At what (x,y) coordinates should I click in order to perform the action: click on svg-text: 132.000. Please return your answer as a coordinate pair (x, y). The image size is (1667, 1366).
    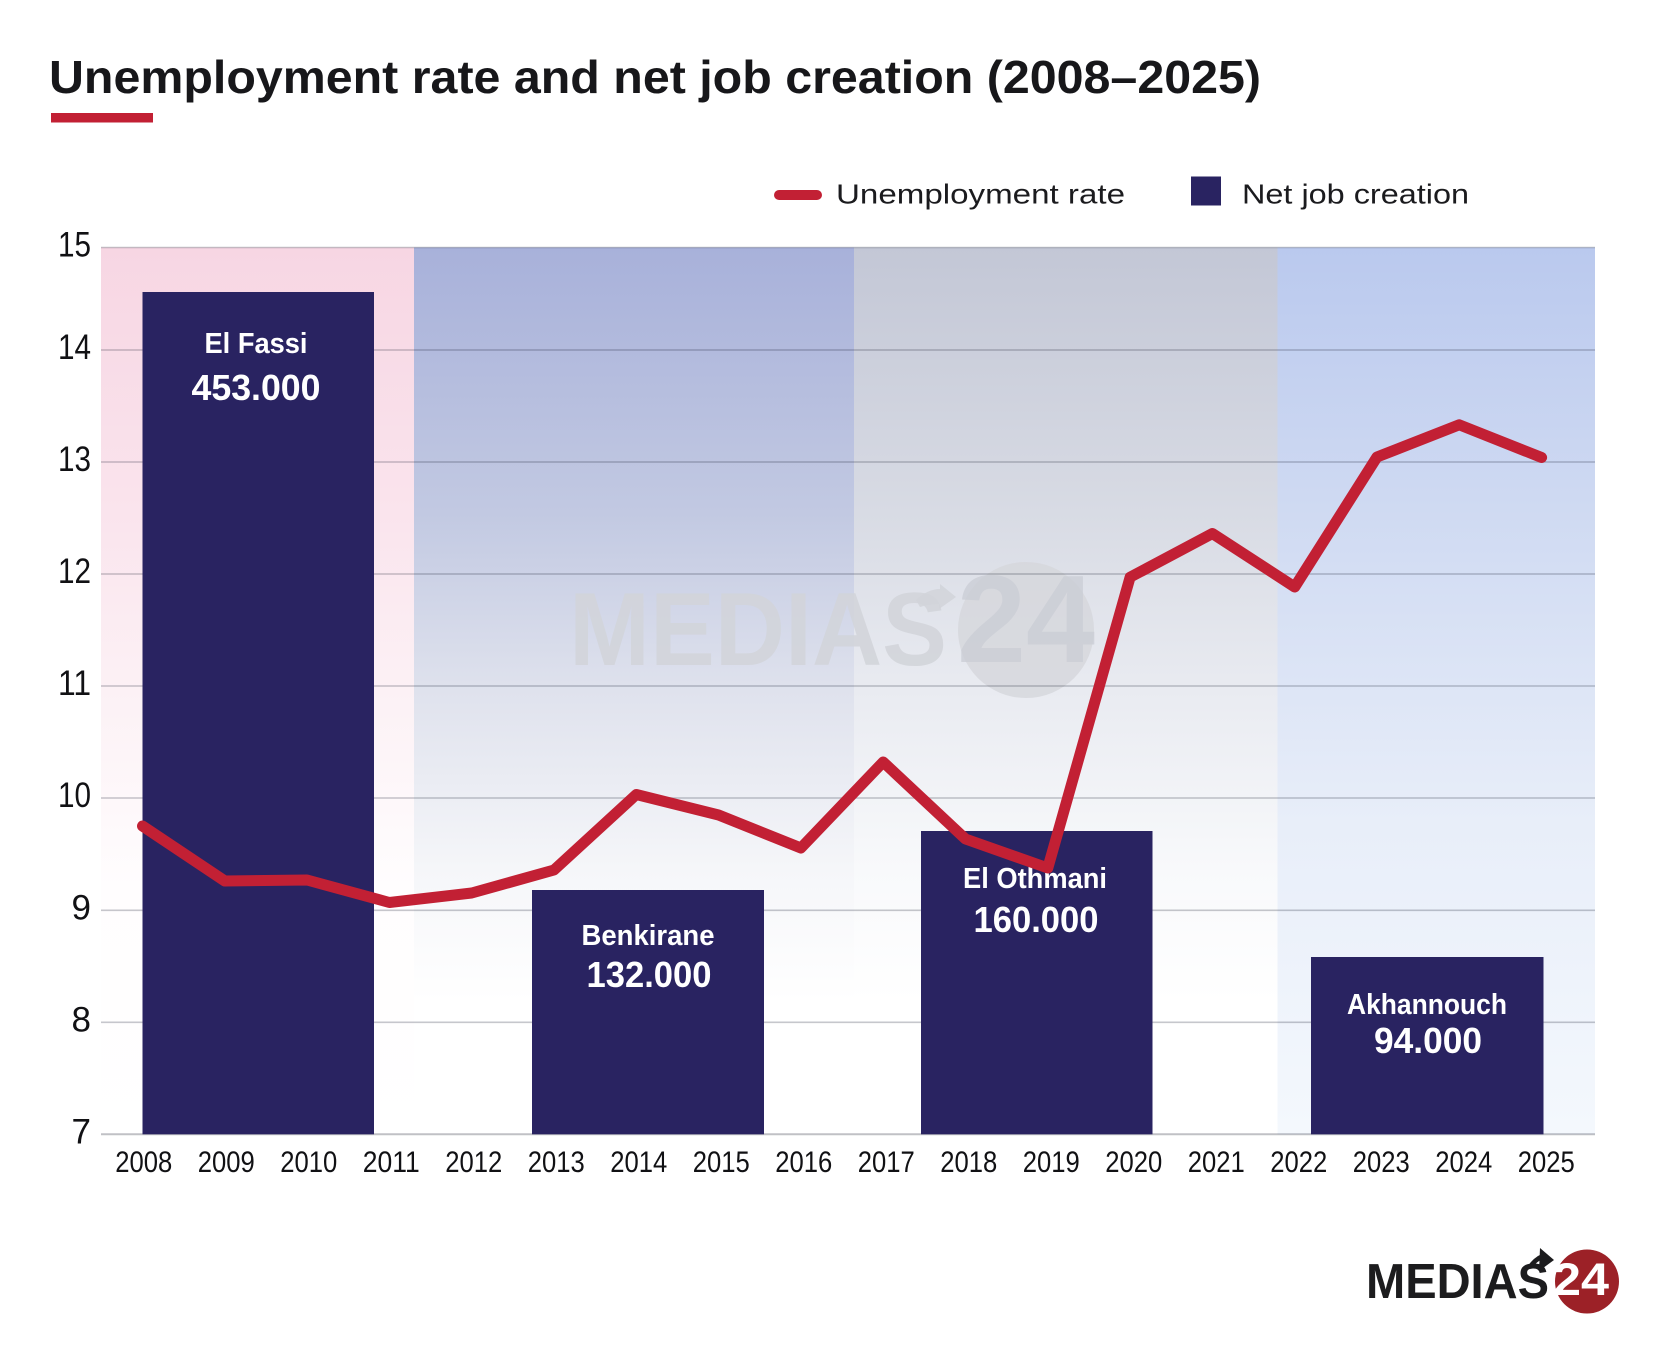
    Looking at the image, I should click on (649, 974).